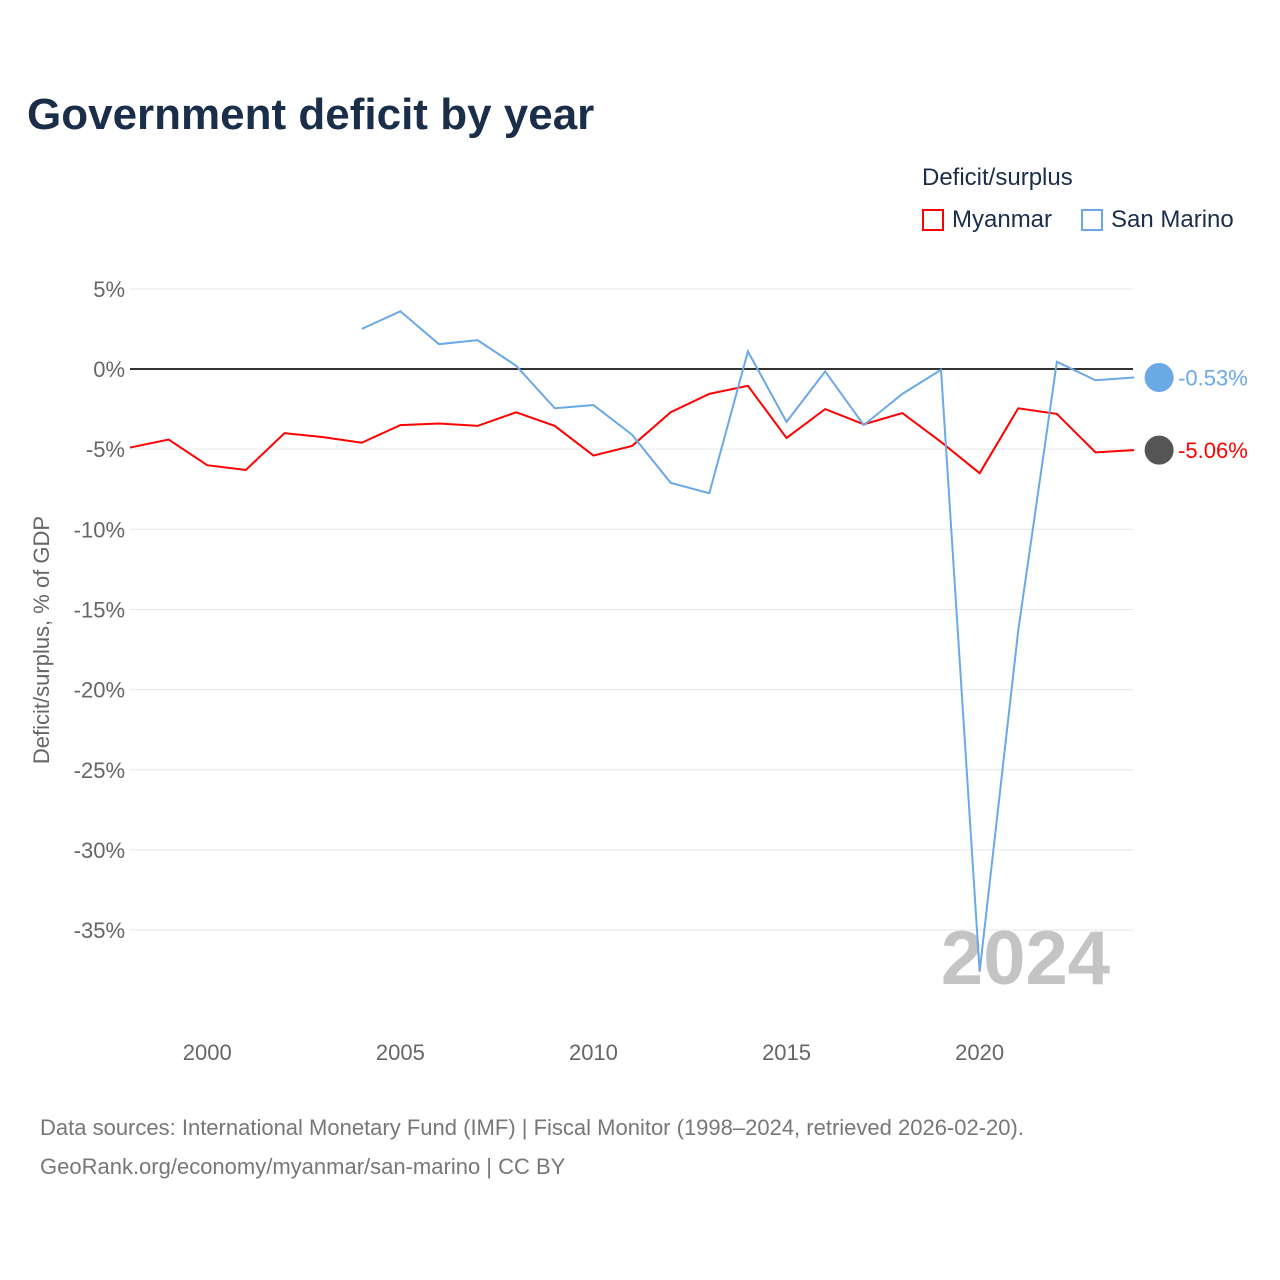 The height and width of the screenshot is (1280, 1280). I want to click on y-tick-label: -25%, so click(99, 770).